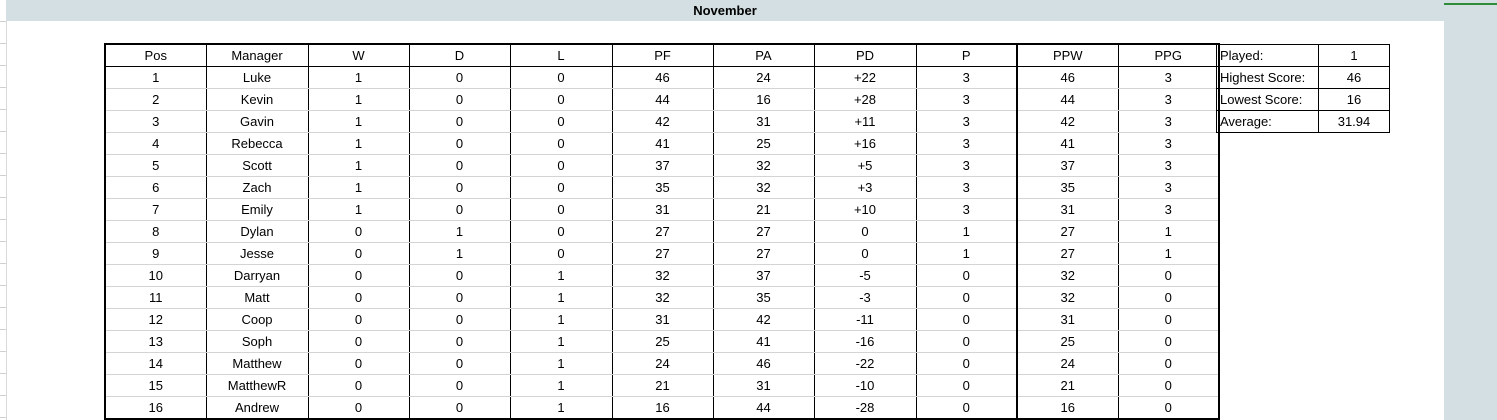 The height and width of the screenshot is (420, 1497). What do you see at coordinates (763, 341) in the screenshot?
I see `cell-points-against: 41` at bounding box center [763, 341].